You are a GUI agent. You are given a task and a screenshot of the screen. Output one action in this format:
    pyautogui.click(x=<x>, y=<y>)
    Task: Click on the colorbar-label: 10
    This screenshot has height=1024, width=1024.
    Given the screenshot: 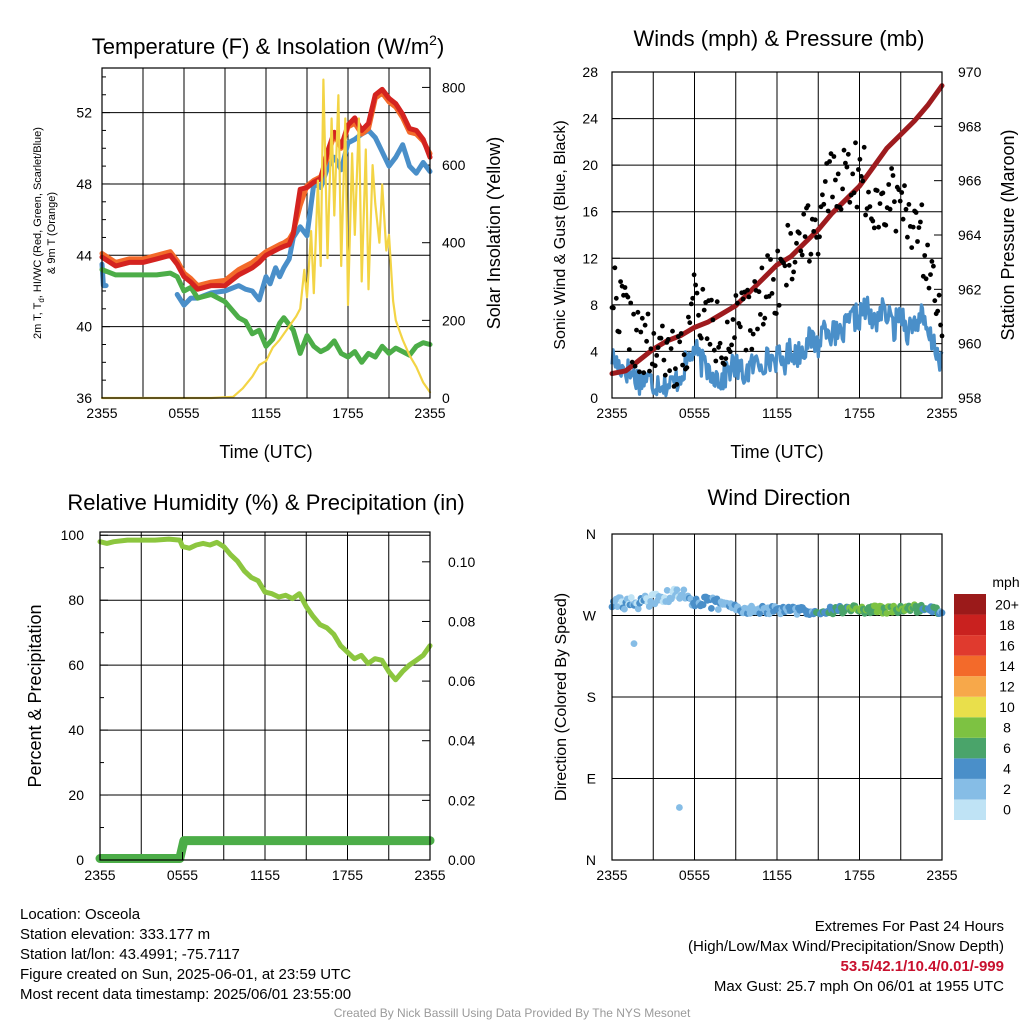 What is the action you would take?
    pyautogui.click(x=1007, y=707)
    